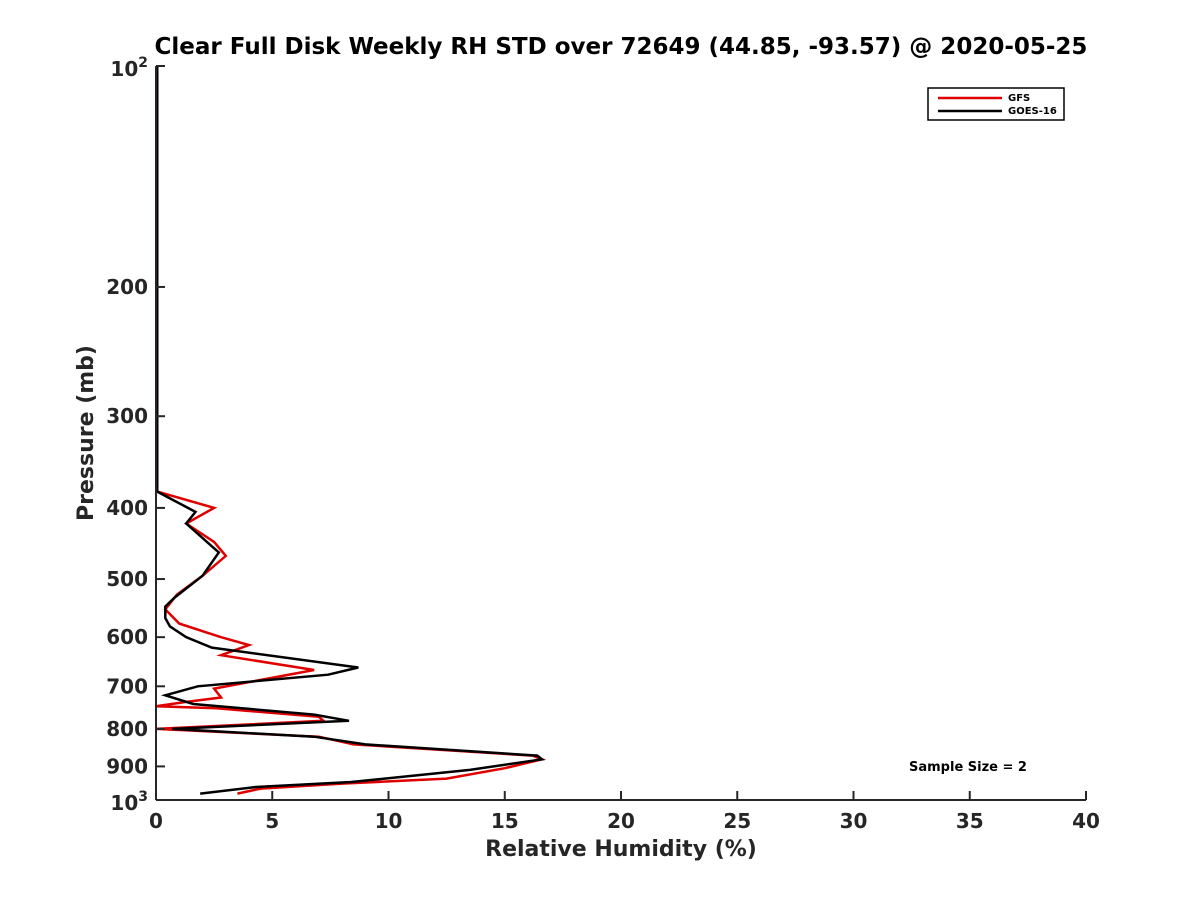 This screenshot has width=1200, height=900. I want to click on y-axis-label: Pressure (mb), so click(86, 433).